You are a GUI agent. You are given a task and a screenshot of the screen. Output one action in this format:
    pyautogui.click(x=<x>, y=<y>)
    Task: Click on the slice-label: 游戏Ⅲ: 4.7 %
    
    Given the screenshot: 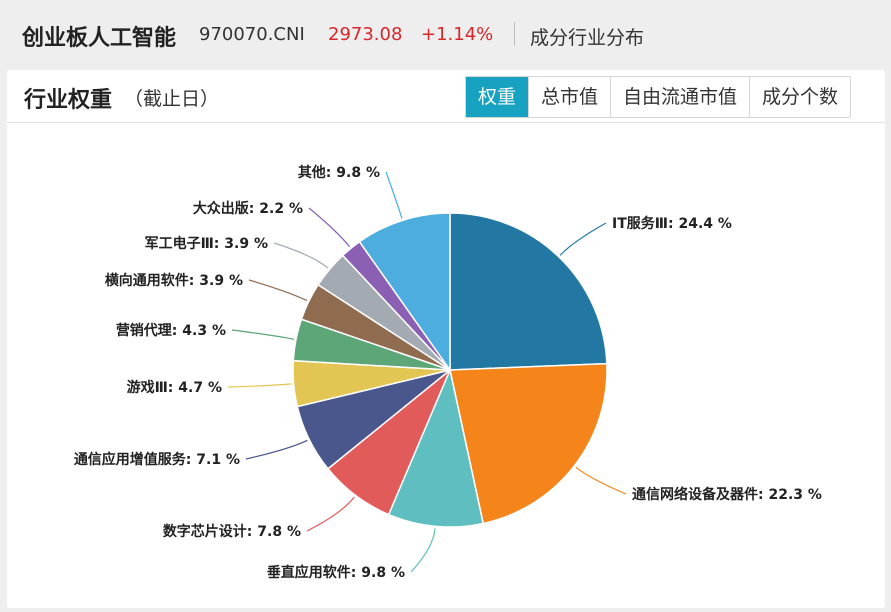 What is the action you would take?
    pyautogui.click(x=174, y=387)
    